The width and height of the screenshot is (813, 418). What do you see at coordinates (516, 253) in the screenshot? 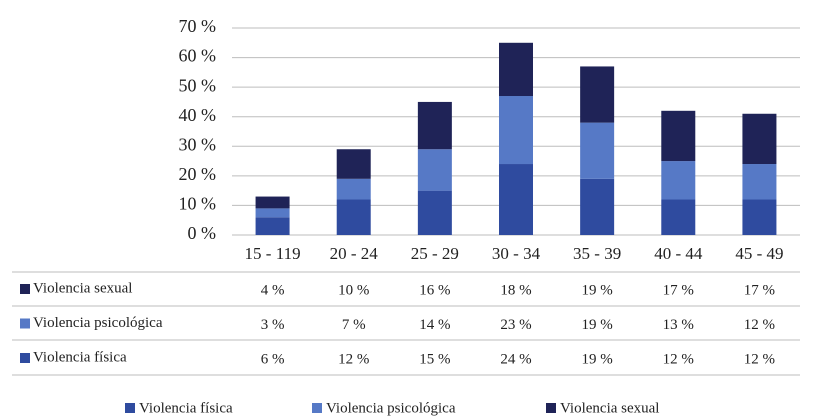
I see `x-tick-label: 30 - 34` at bounding box center [516, 253].